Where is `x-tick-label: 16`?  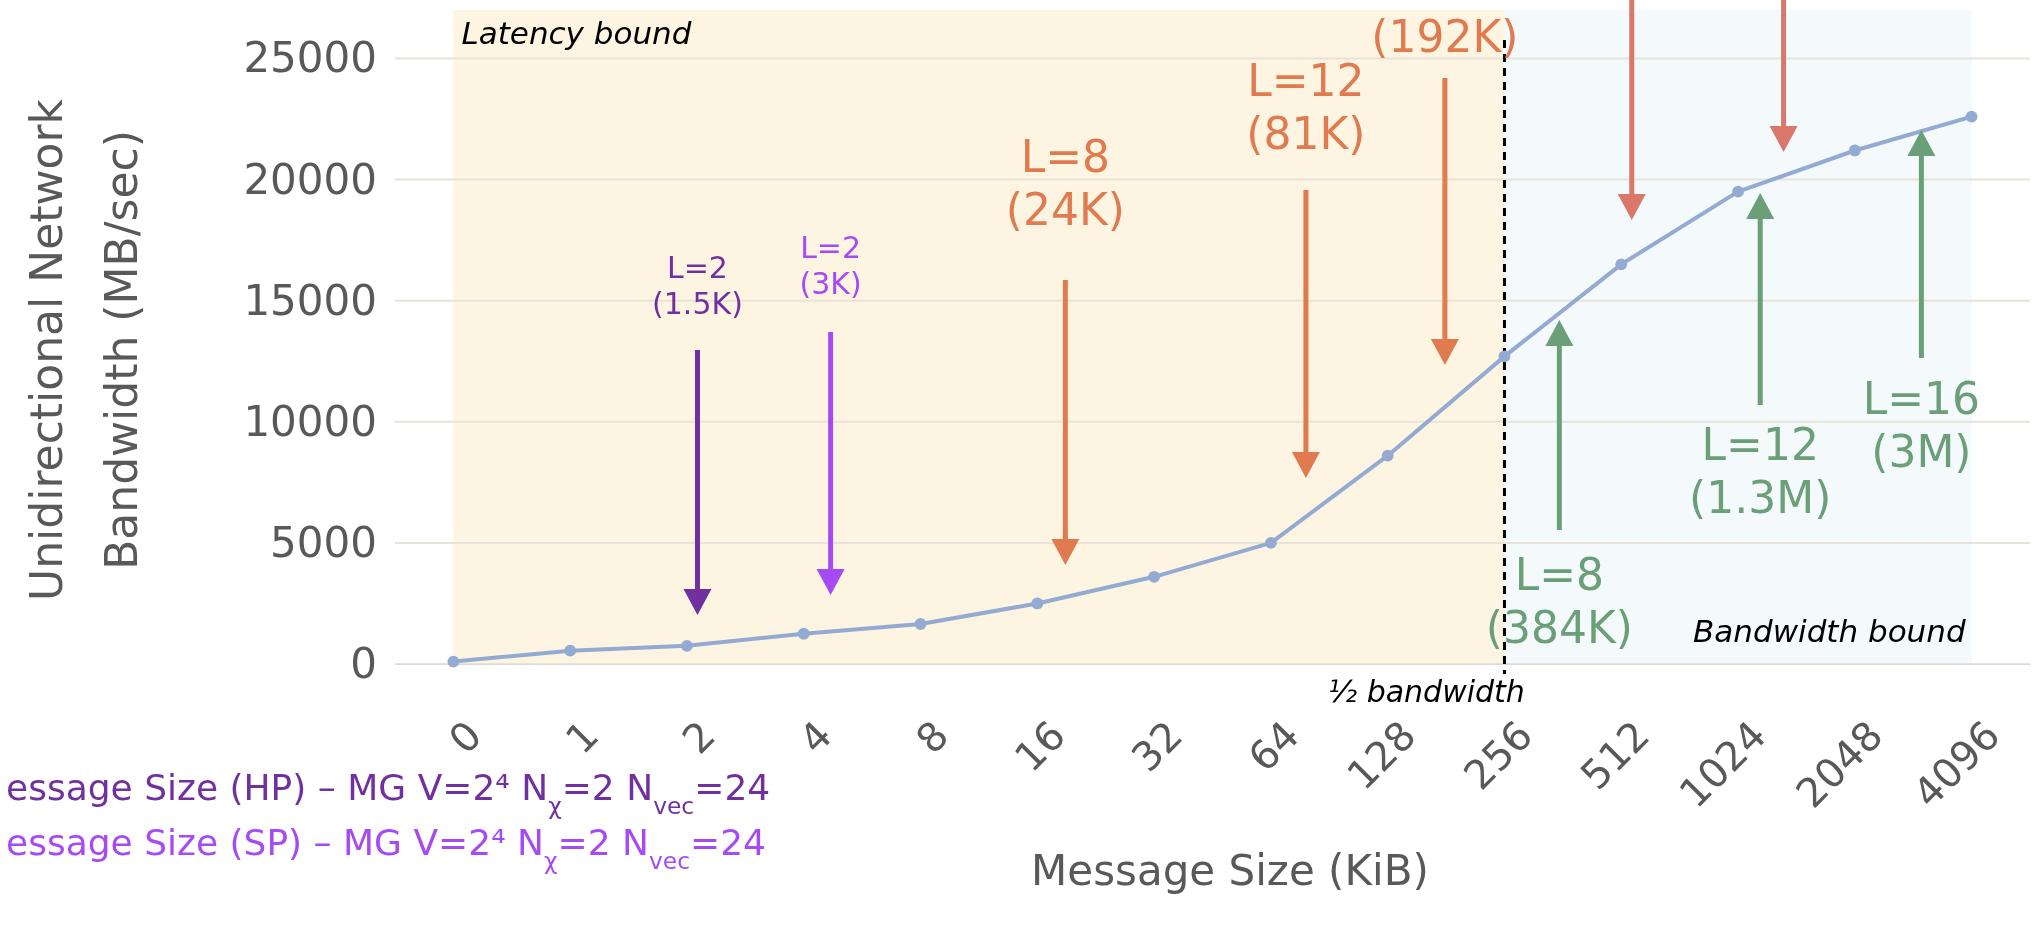
x-tick-label: 16 is located at coordinates (1040, 746).